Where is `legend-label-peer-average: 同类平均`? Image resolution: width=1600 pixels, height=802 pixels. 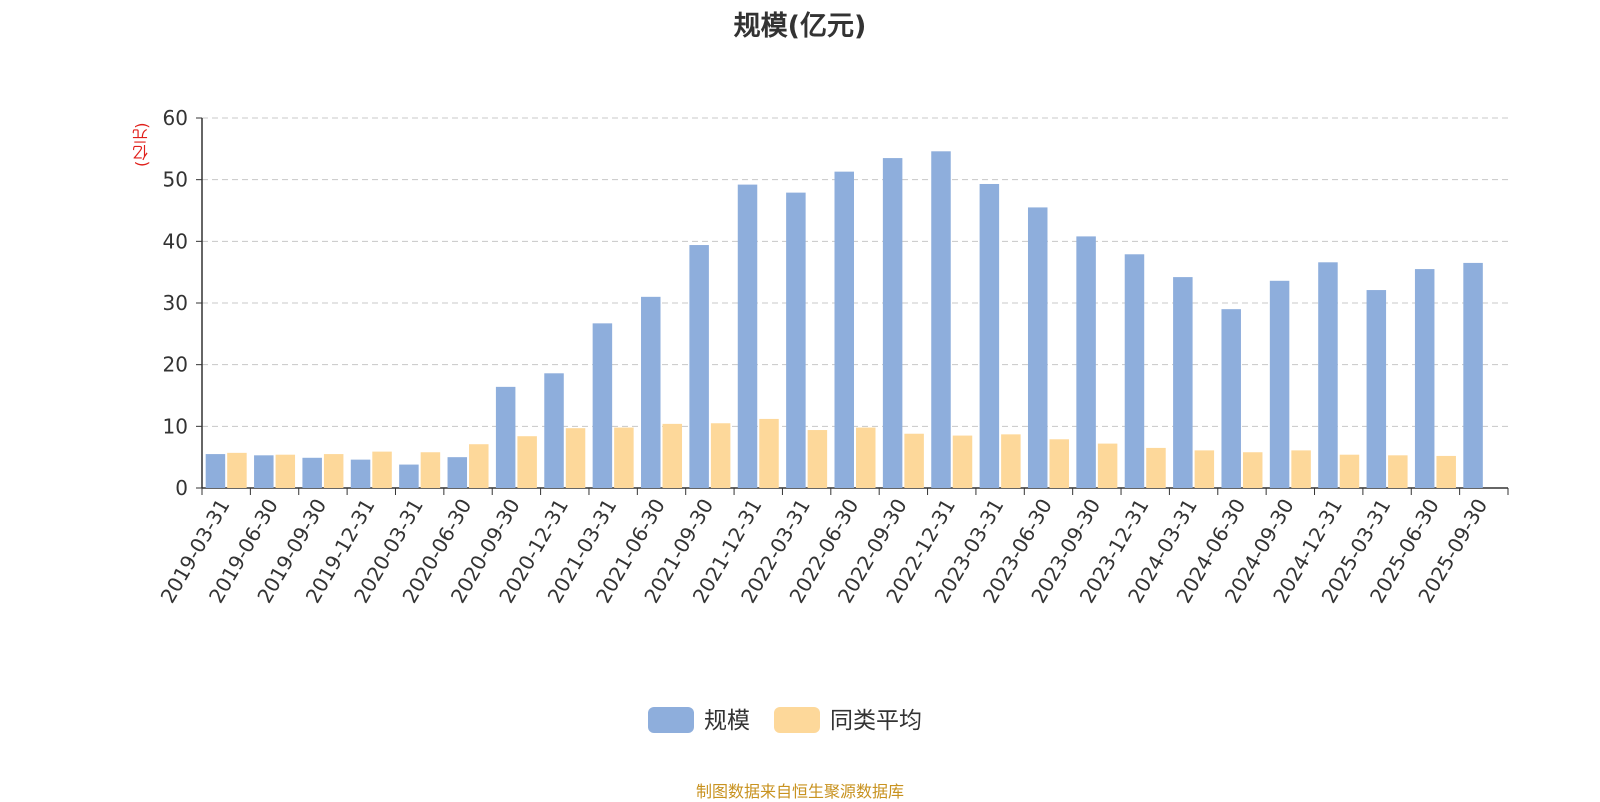 legend-label-peer-average: 同类平均 is located at coordinates (876, 721).